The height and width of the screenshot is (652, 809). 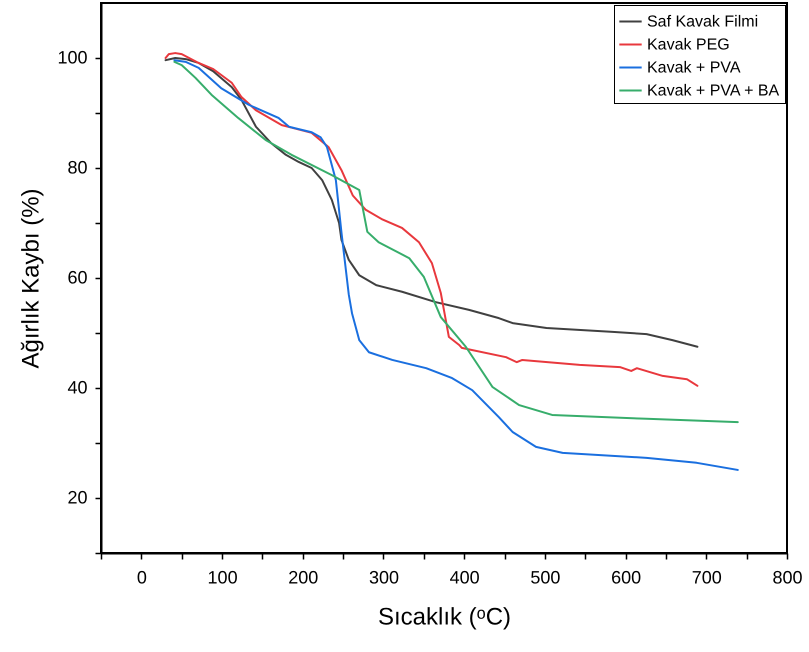 What do you see at coordinates (30, 278) in the screenshot?
I see `y-axis-title: Ağırlık Kaybı (%)` at bounding box center [30, 278].